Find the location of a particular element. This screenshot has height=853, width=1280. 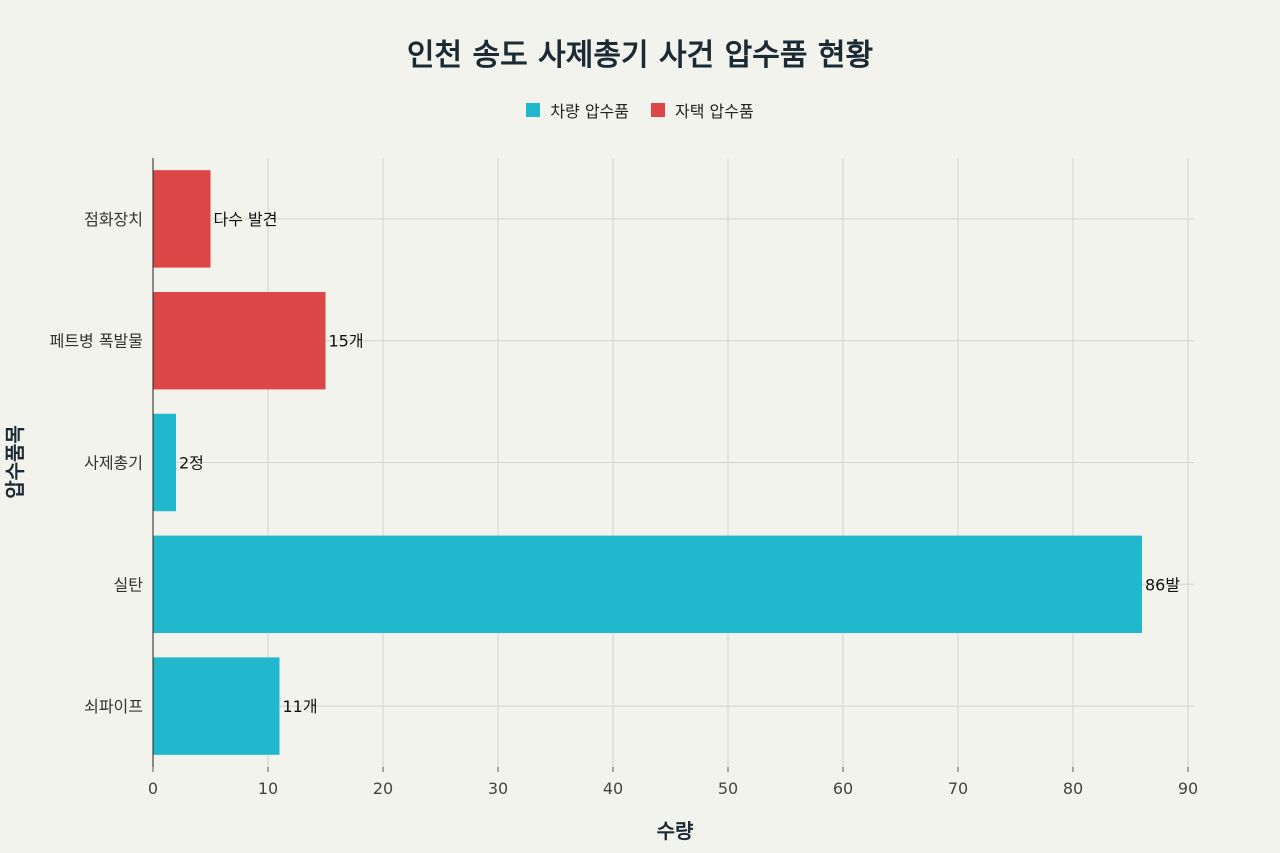

chart-title: 인천 송도 사제총기 사건 압수품 현황 is located at coordinates (640, 55).